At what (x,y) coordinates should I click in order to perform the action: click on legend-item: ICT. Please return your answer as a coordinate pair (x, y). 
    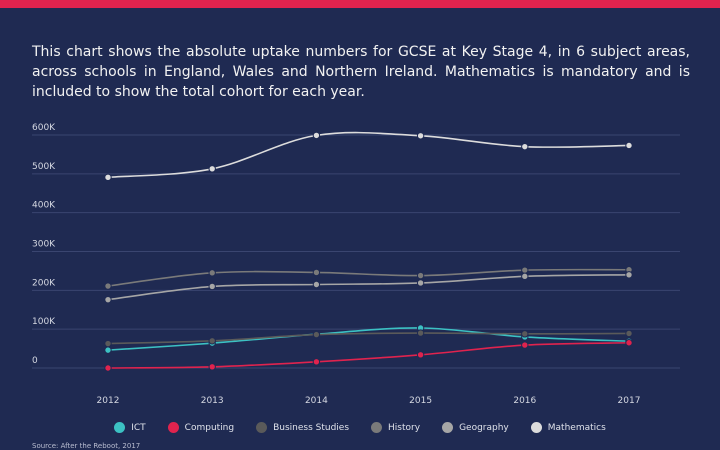
    Looking at the image, I should click on (130, 427).